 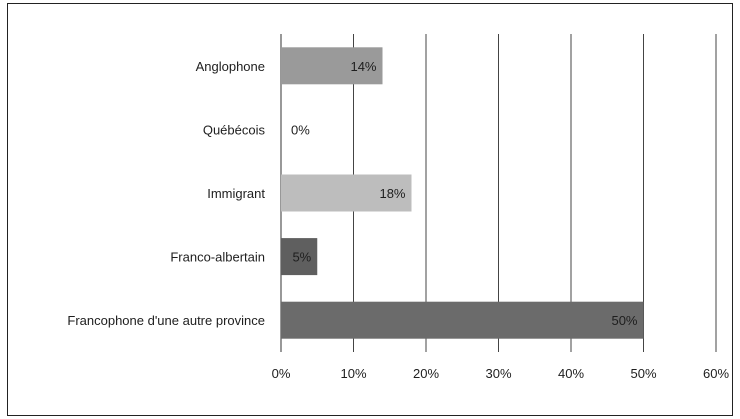 What do you see at coordinates (624, 320) in the screenshot?
I see `data-label: 50%` at bounding box center [624, 320].